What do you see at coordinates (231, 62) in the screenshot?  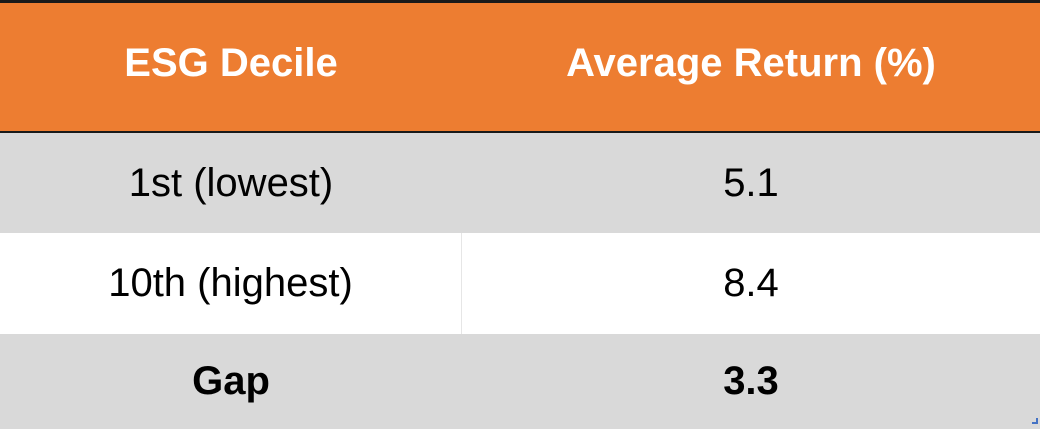 I see `column-header-esg-decile: ESG Decile` at bounding box center [231, 62].